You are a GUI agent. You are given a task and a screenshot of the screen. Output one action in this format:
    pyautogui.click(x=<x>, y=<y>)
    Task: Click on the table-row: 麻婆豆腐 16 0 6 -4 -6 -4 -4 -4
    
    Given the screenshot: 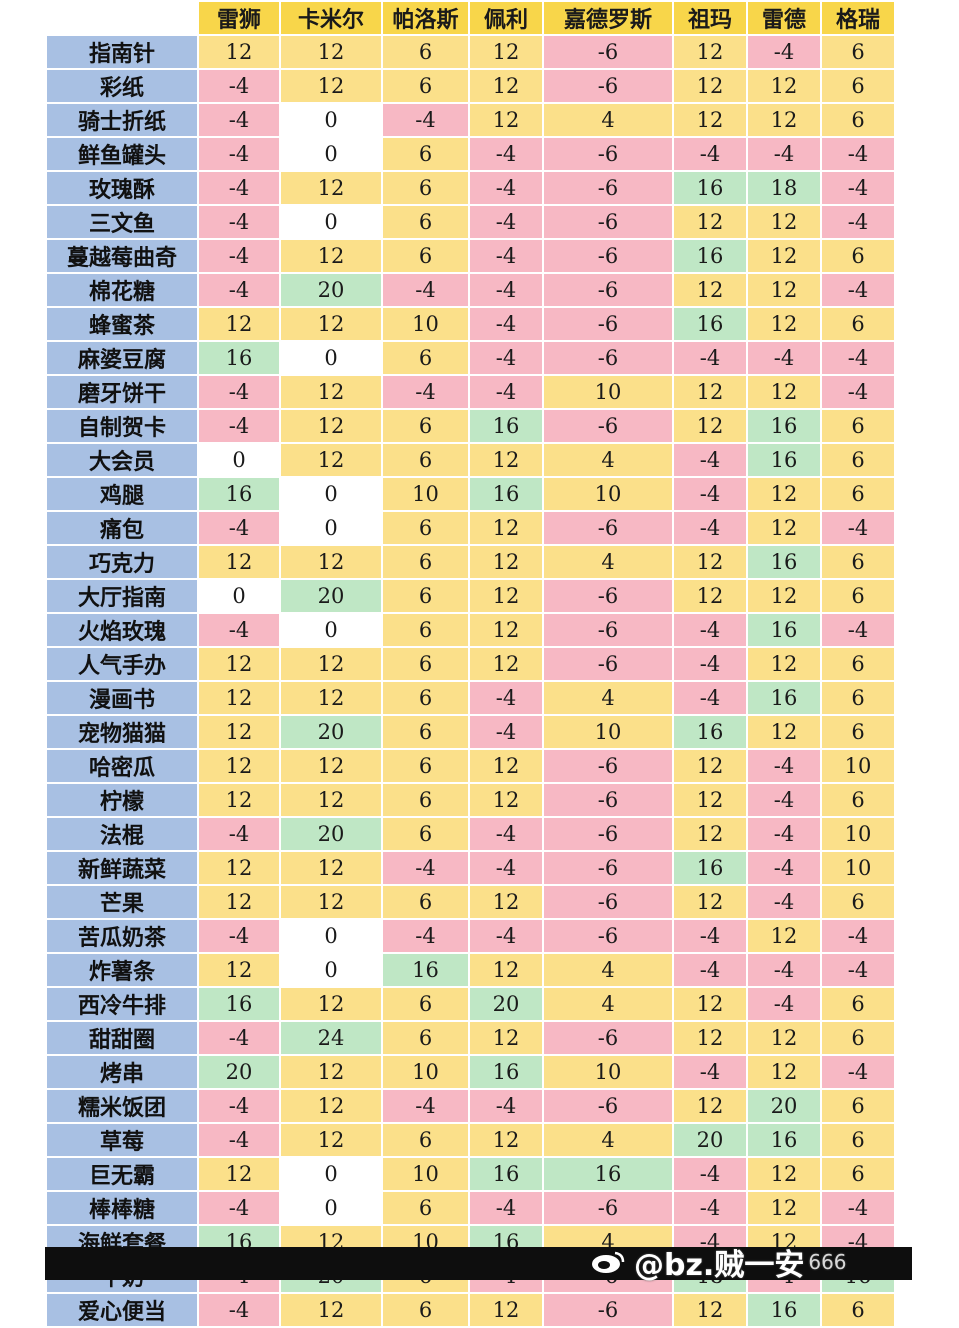 What is the action you would take?
    pyautogui.click(x=470, y=358)
    